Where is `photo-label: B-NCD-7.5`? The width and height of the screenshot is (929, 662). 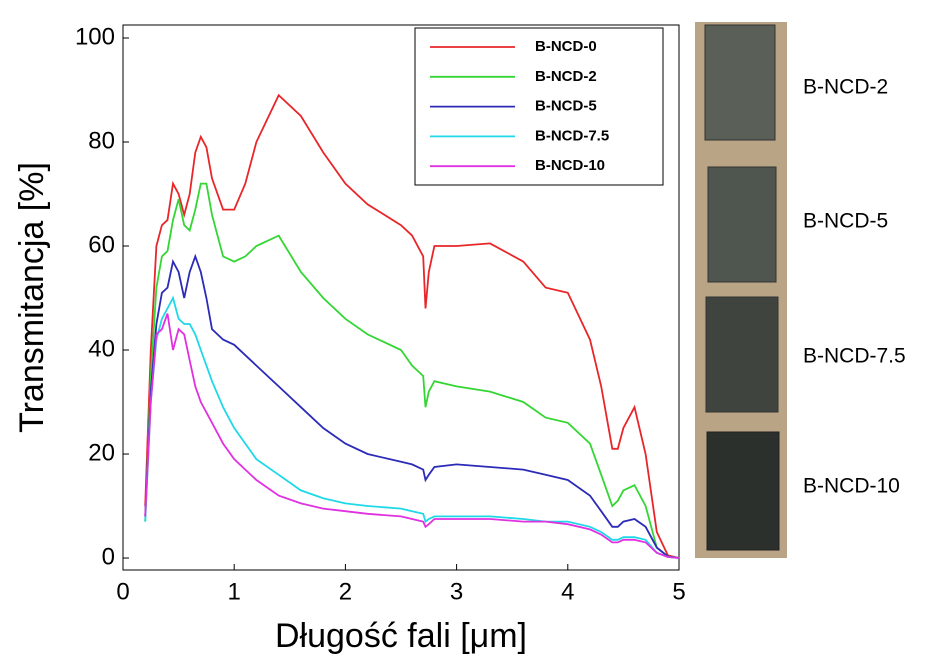 photo-label: B-NCD-7.5 is located at coordinates (854, 356).